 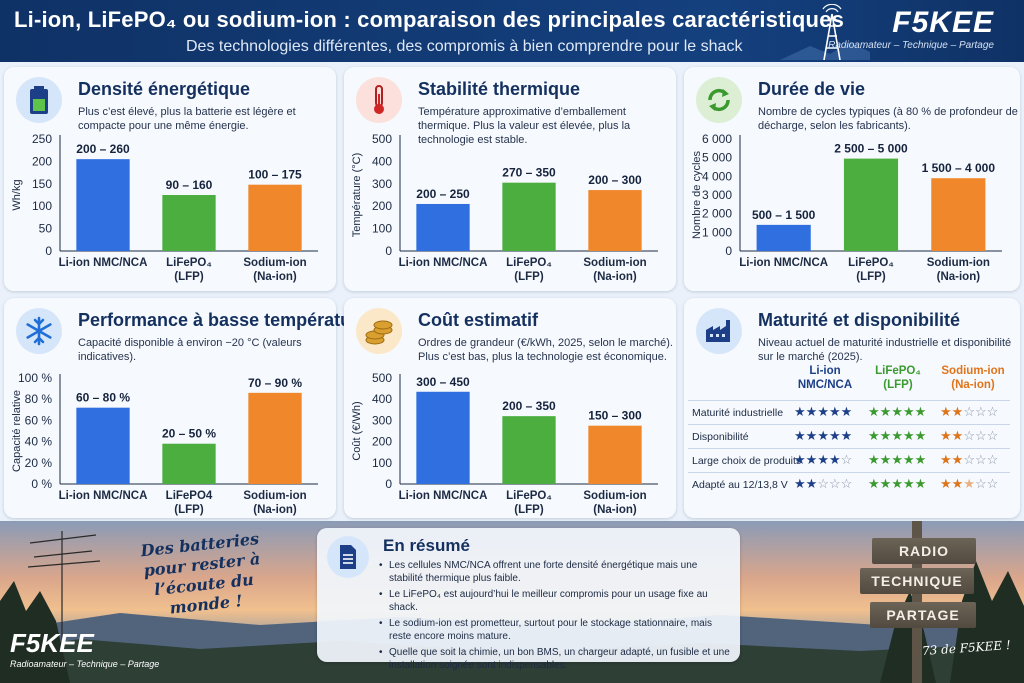 I want to click on radio-tower-icon, so click(x=825, y=32).